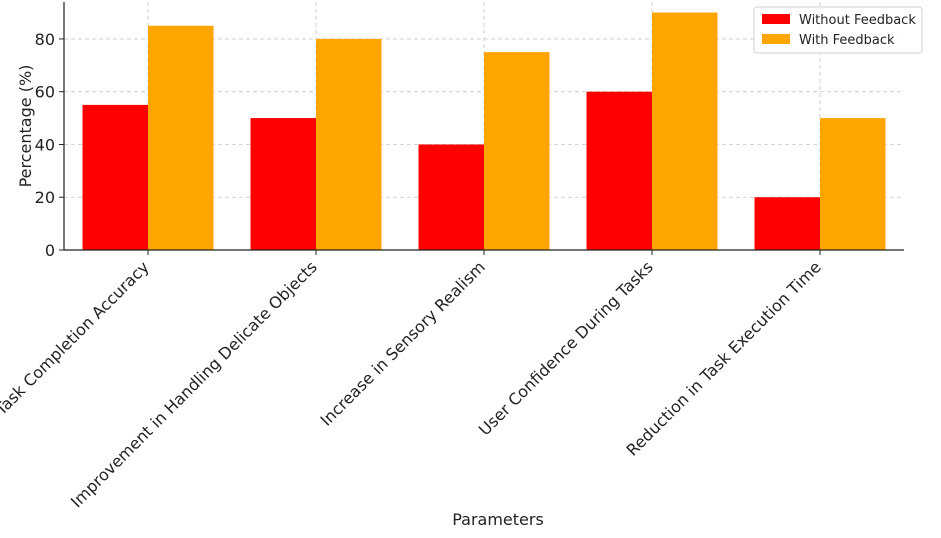 This screenshot has height=538, width=941. I want to click on legend-label-without-feedback: Without Feedback, so click(857, 20).